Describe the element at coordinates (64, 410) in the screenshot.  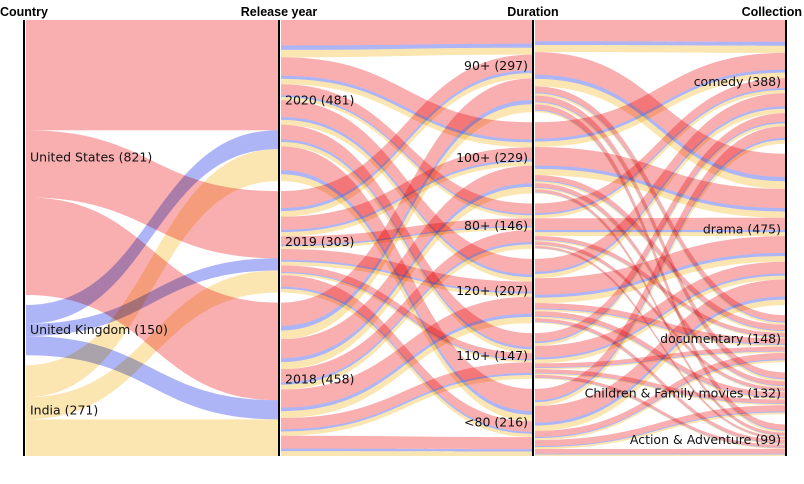
I see `node-label-country-2: India (271)` at that location.